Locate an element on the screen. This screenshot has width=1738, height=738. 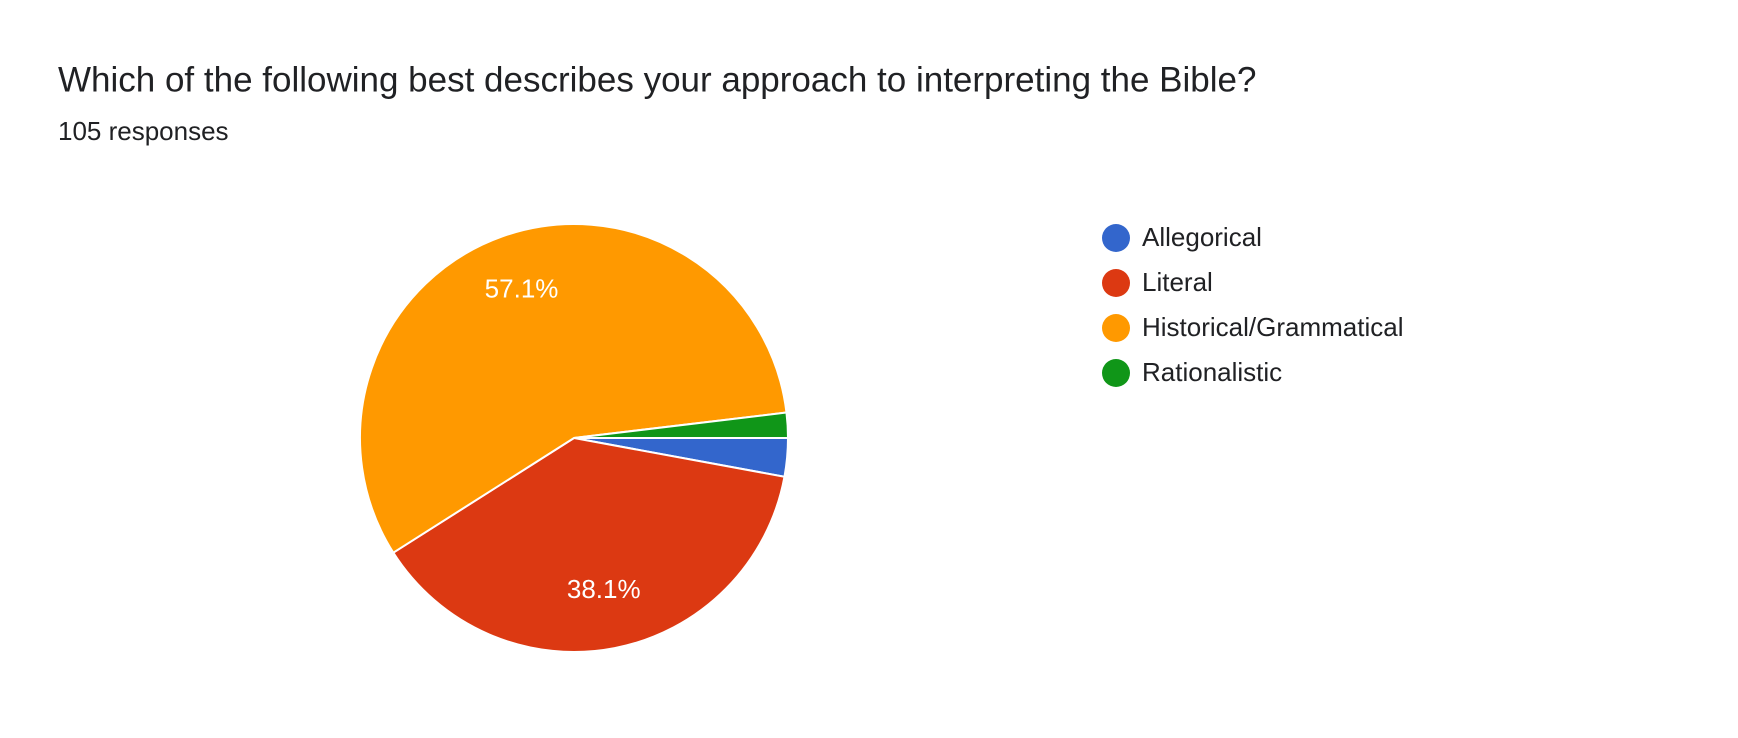
legend-label: Rationalistic is located at coordinates (1212, 372).